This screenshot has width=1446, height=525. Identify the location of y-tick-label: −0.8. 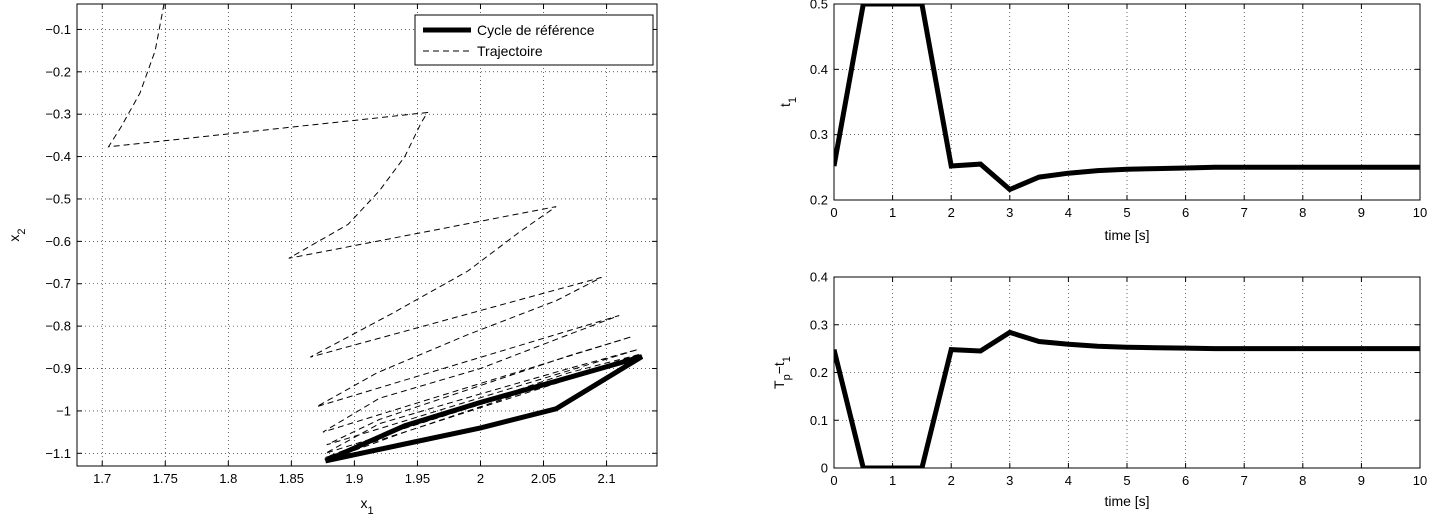
(58, 326).